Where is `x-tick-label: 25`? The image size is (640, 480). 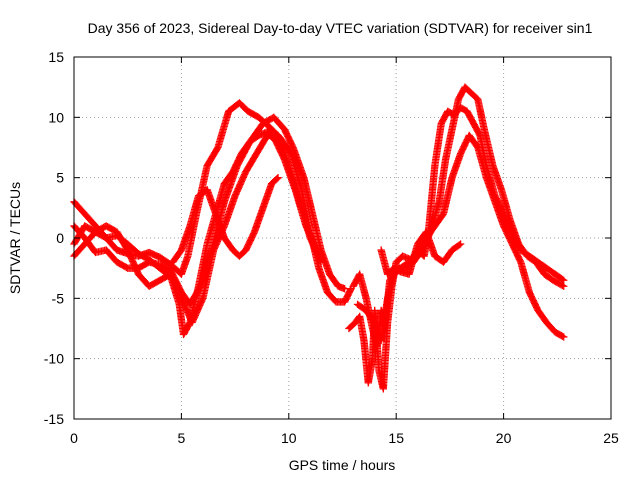
x-tick-label: 25 is located at coordinates (611, 438).